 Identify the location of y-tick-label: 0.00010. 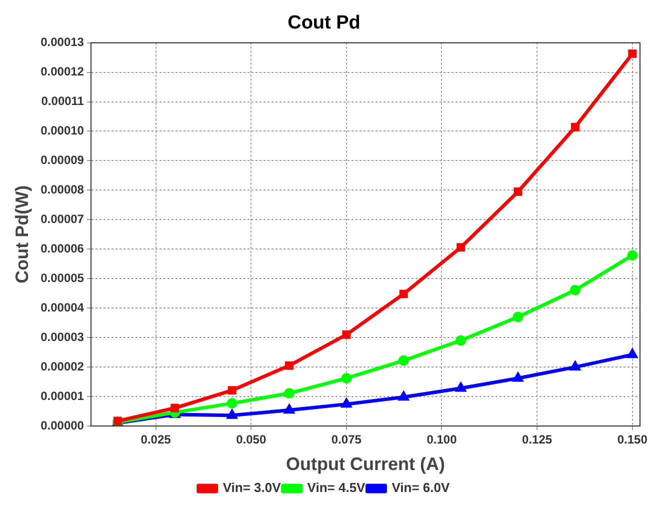
(62, 131).